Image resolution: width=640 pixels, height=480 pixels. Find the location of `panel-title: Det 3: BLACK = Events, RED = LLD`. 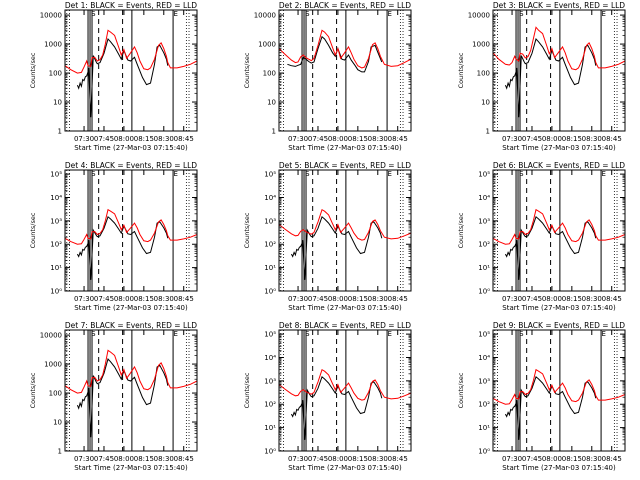

panel-title: Det 3: BLACK = Events, RED = LLD is located at coordinates (559, 5).